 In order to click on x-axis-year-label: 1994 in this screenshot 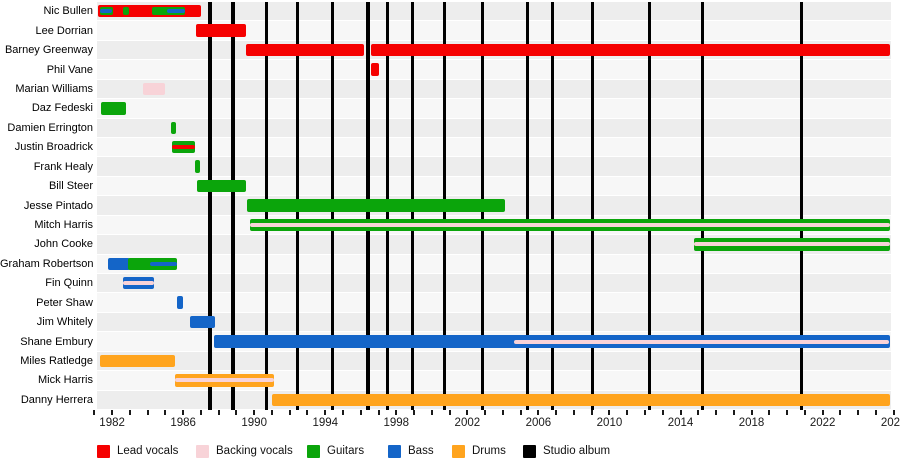, I will do `click(325, 423)`.